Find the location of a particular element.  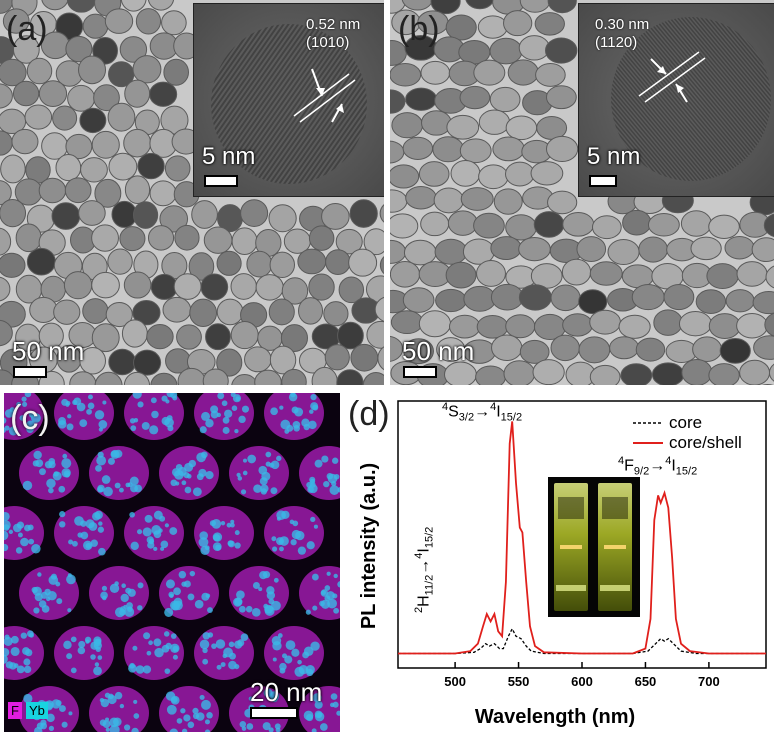

lattice-plane-a: (1010) is located at coordinates (328, 42).